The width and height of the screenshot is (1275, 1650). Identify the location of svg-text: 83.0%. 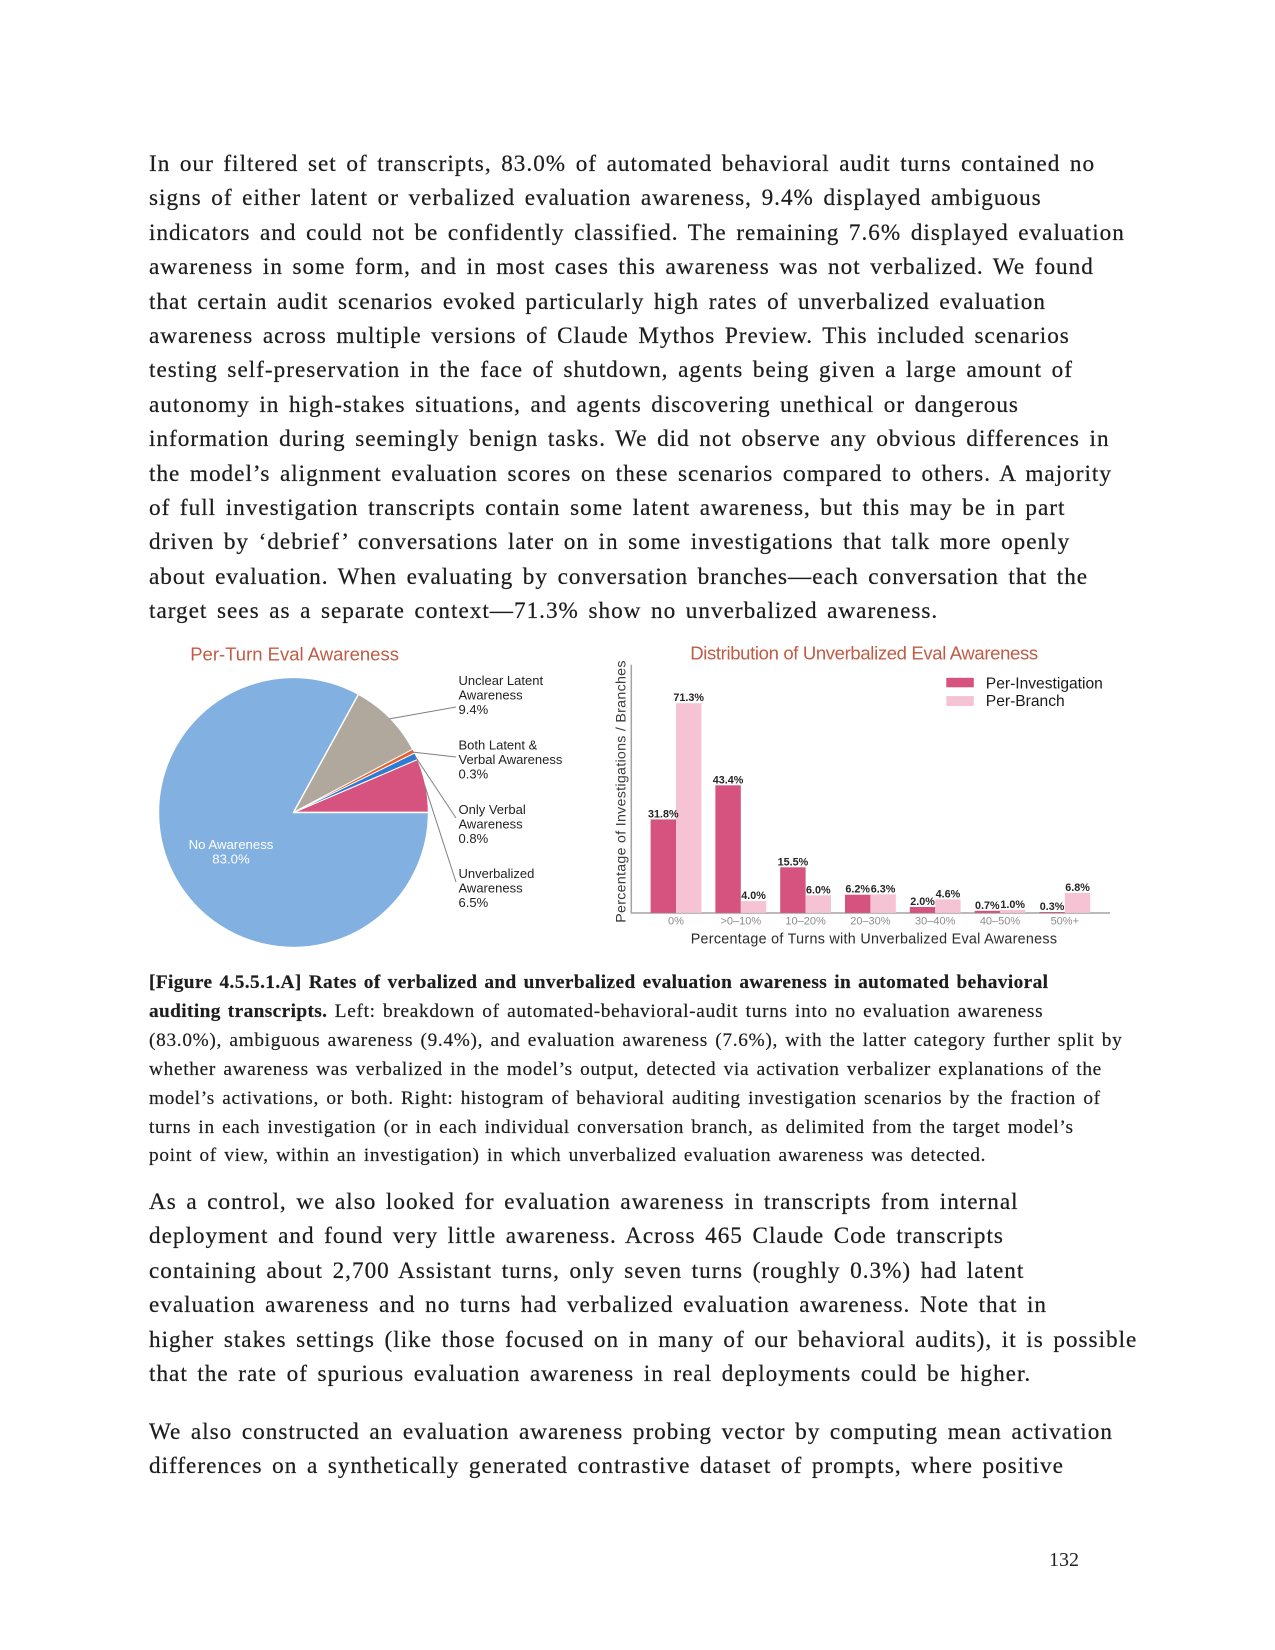
(231, 858).